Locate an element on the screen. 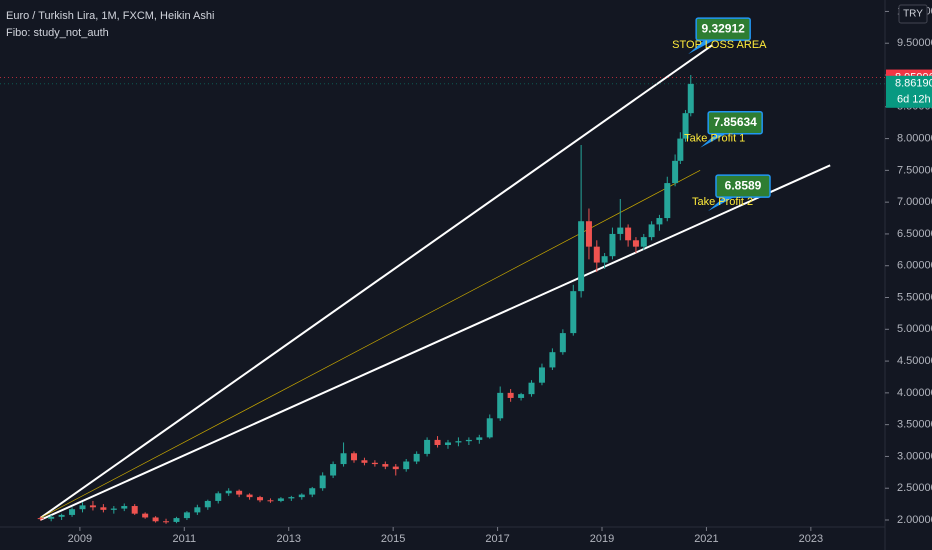 The image size is (932, 550). last-price-label: 8.86190 is located at coordinates (913, 84).